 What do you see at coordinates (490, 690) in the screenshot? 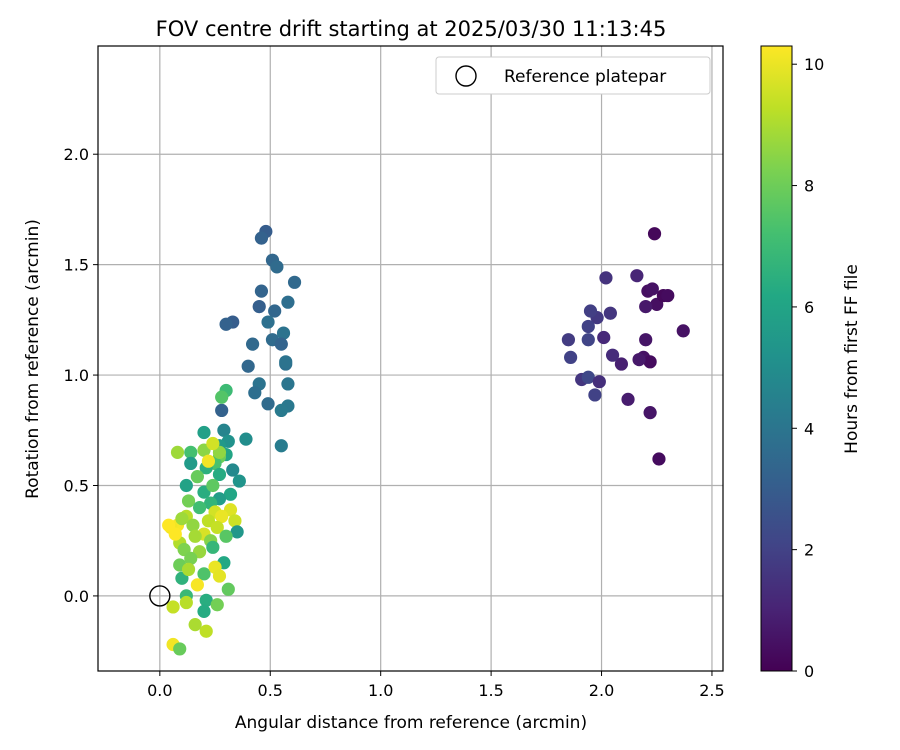
I see `x-tick-label: 1.5` at bounding box center [490, 690].